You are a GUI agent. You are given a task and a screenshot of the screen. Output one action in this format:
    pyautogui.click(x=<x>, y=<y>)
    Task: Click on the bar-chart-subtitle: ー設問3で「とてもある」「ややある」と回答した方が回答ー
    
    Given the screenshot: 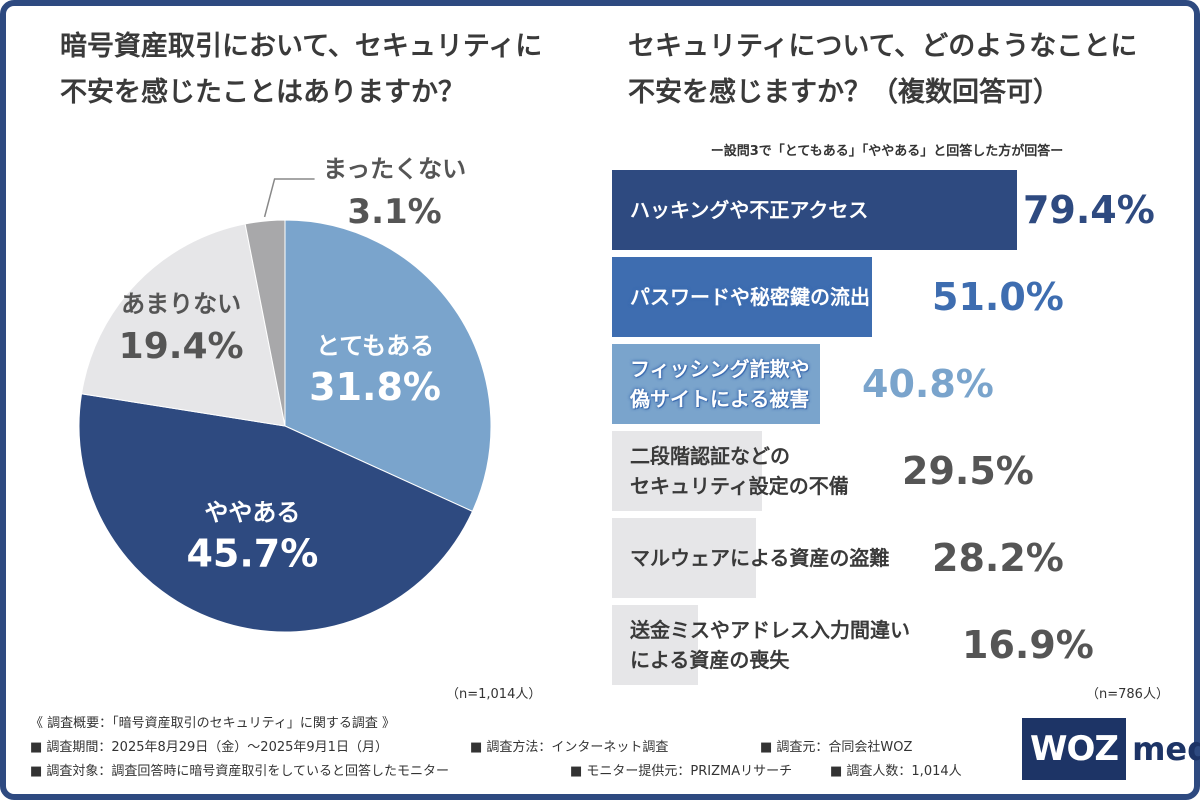 What is the action you would take?
    pyautogui.click(x=887, y=151)
    